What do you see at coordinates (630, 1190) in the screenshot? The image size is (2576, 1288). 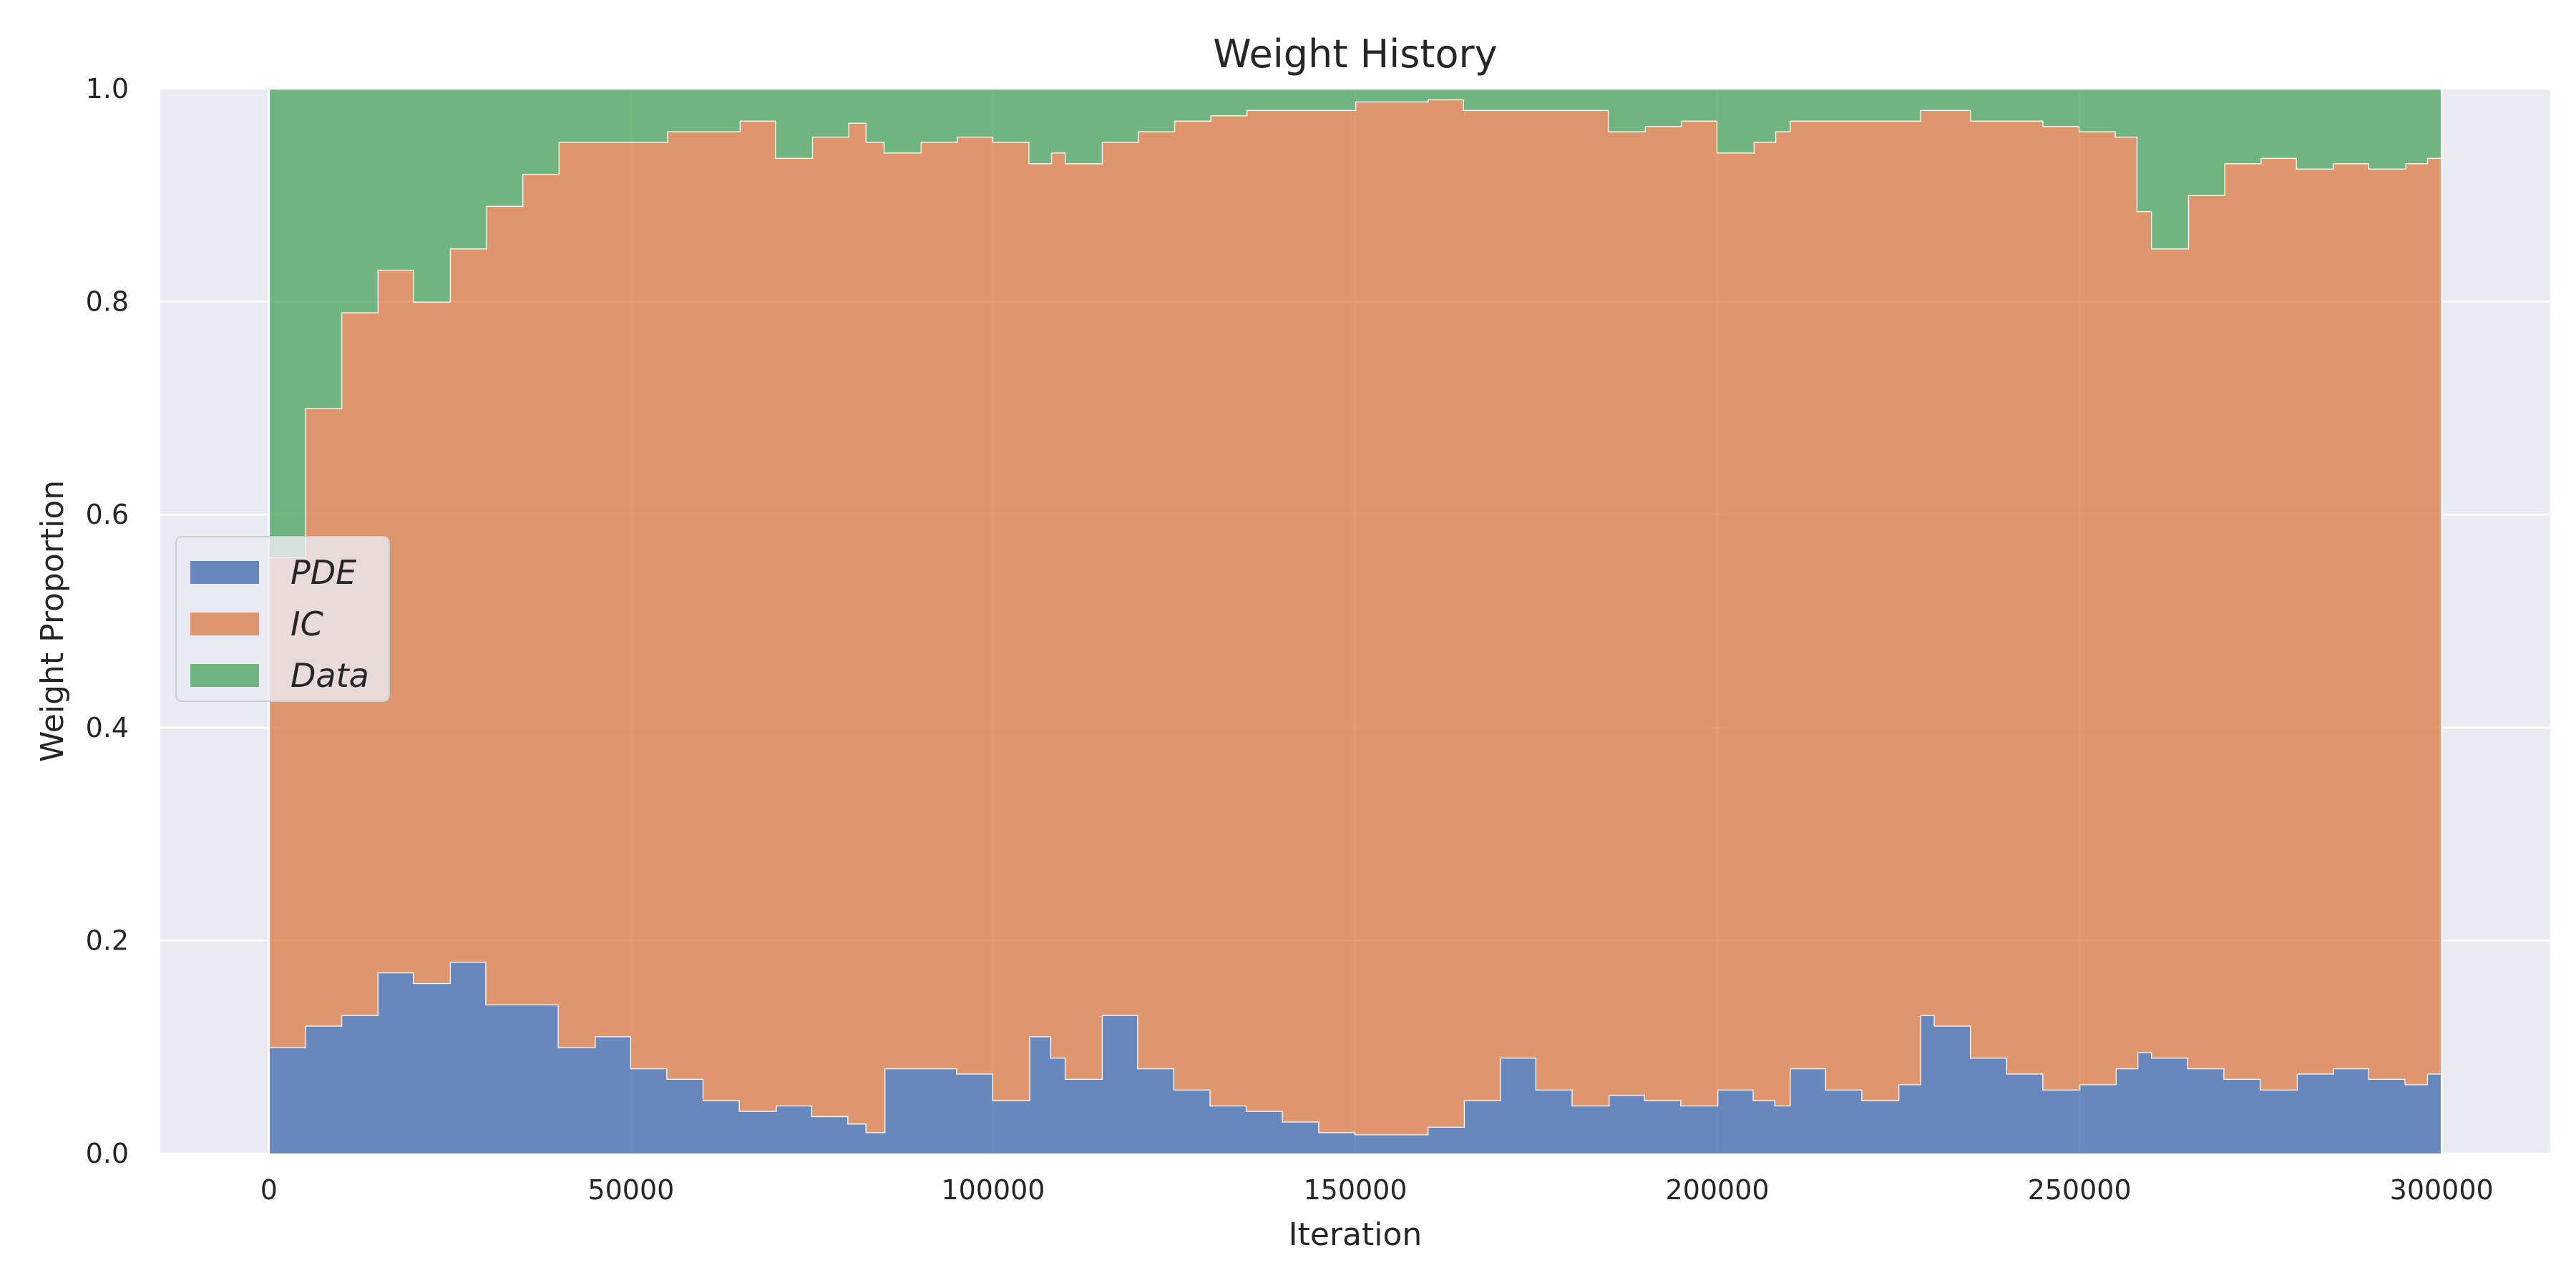 I see `x-tick-label-1: 50000` at bounding box center [630, 1190].